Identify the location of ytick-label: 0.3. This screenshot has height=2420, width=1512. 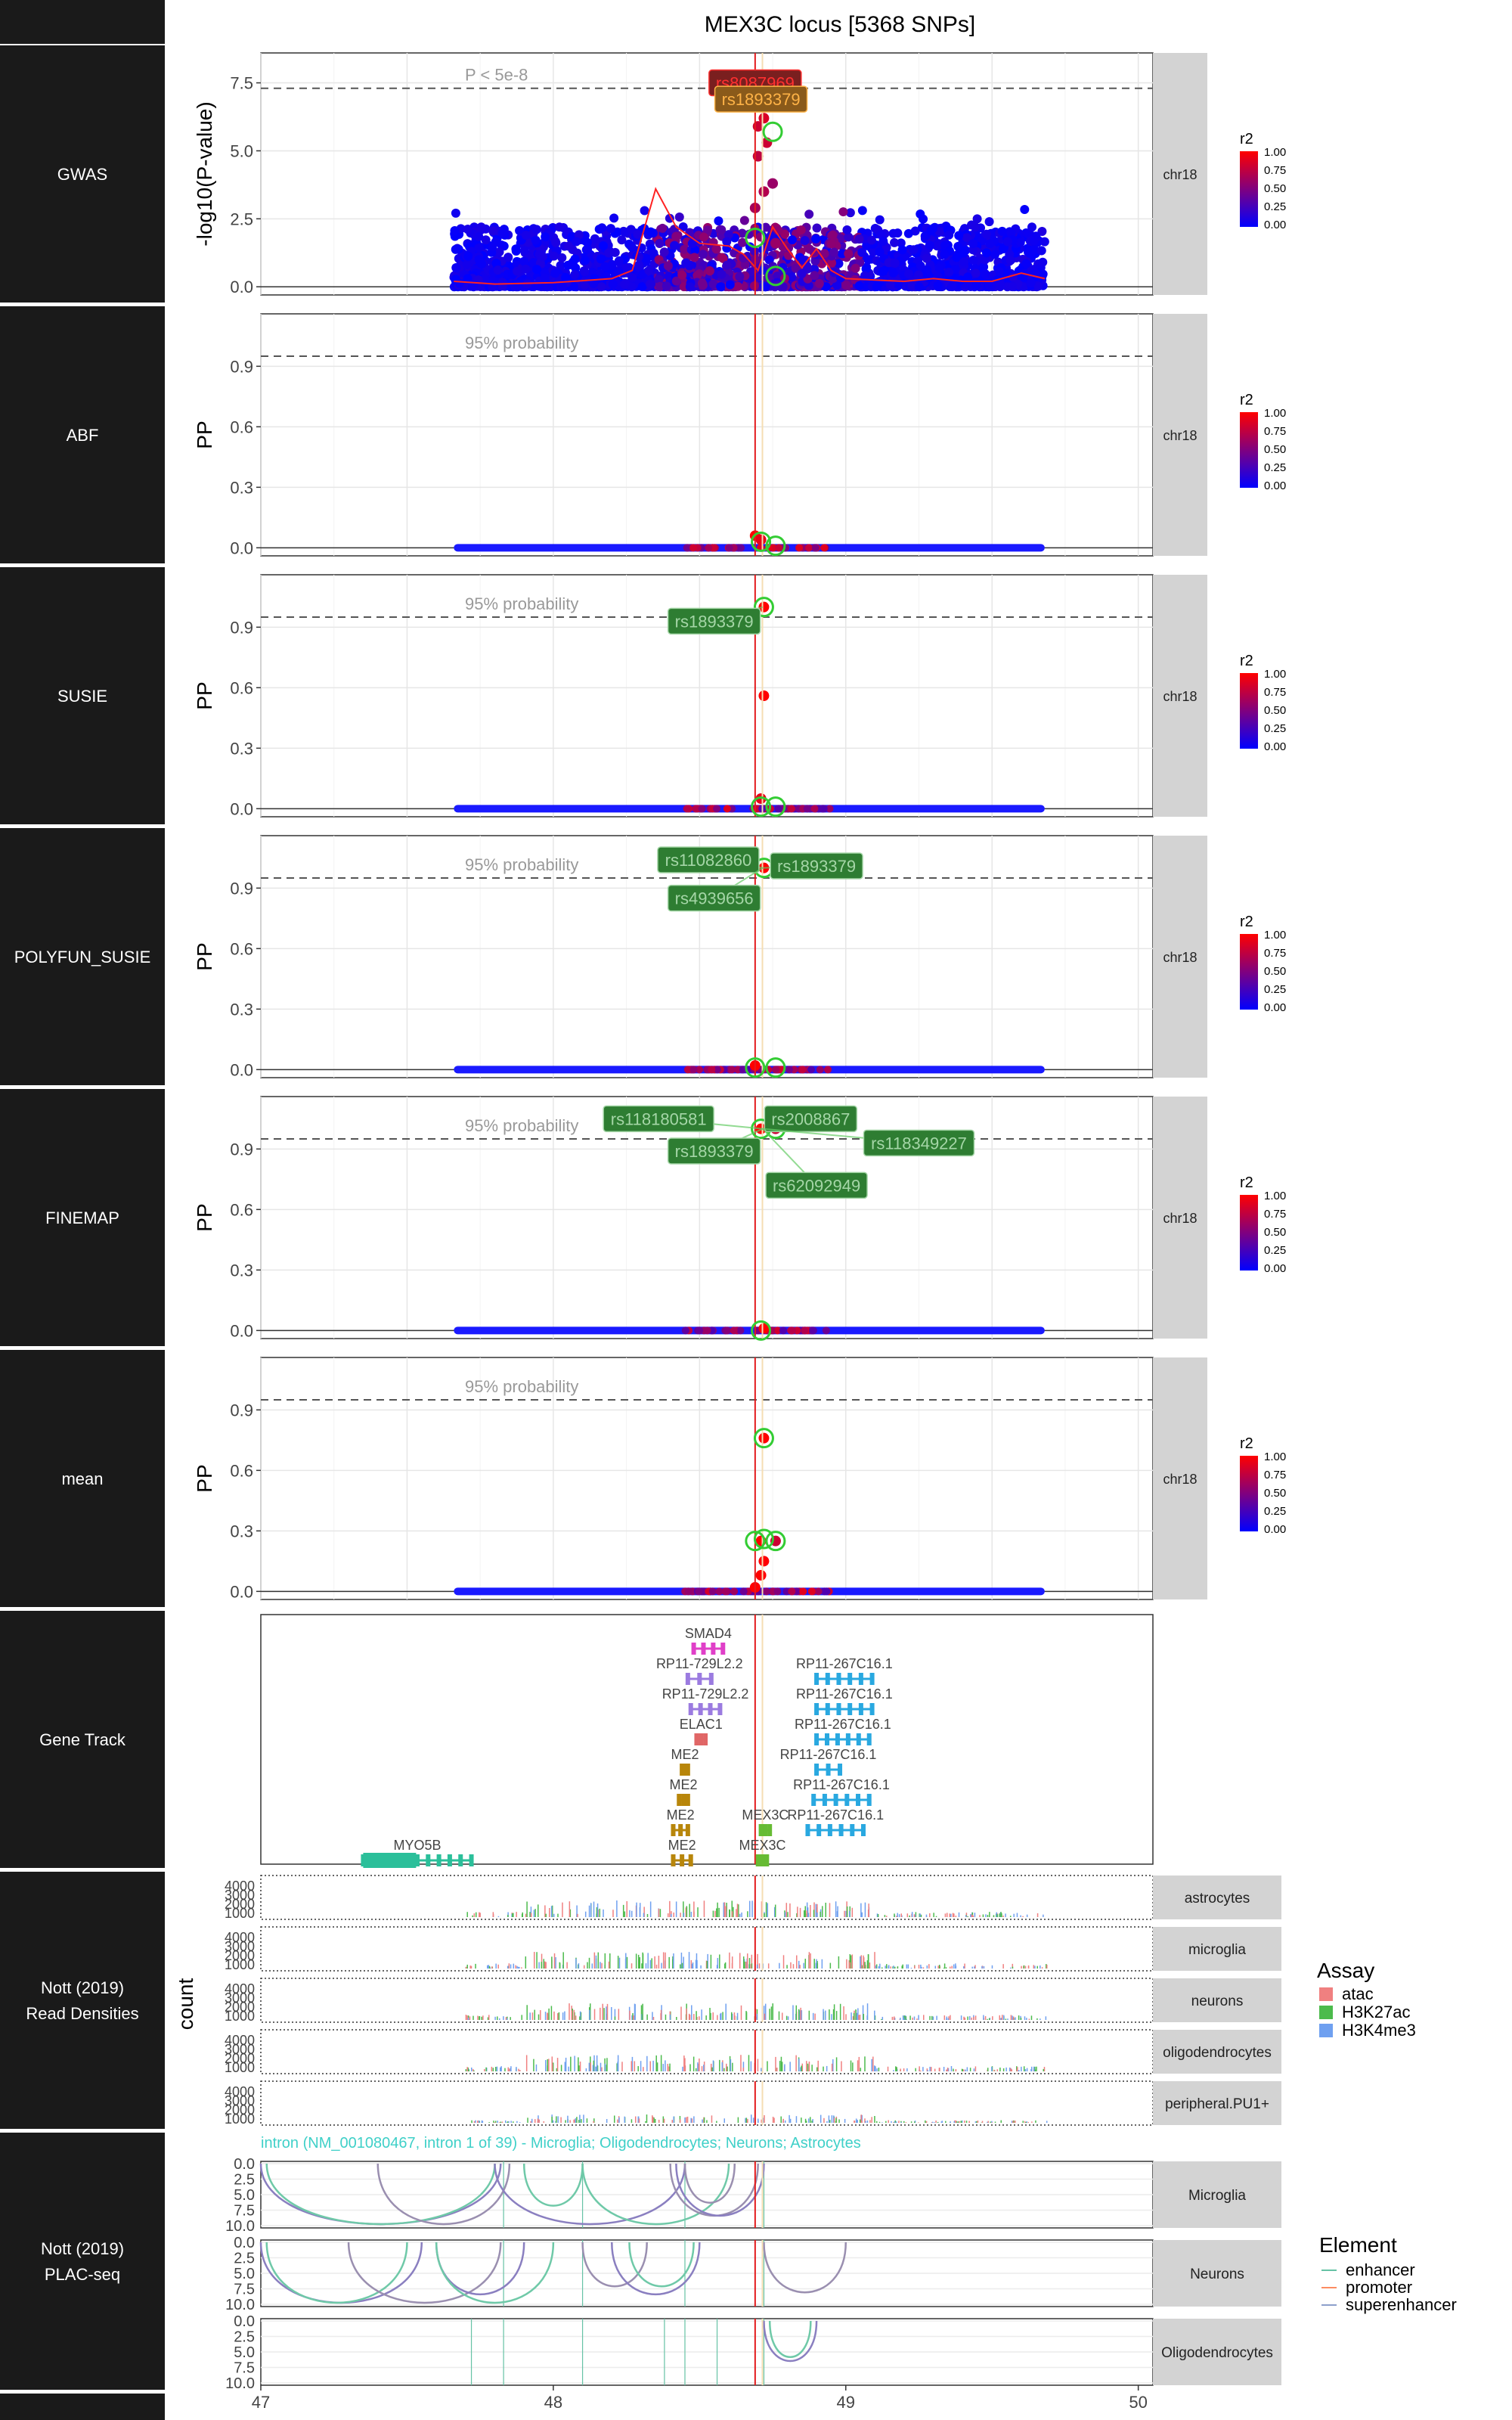
(241, 748).